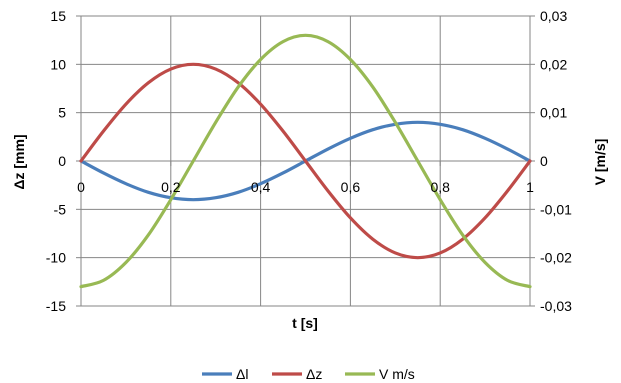 This screenshot has height=383, width=621. Describe the element at coordinates (56, 161) in the screenshot. I see `y-ticks: 15 10 5 0 -5 -10 -15` at that location.